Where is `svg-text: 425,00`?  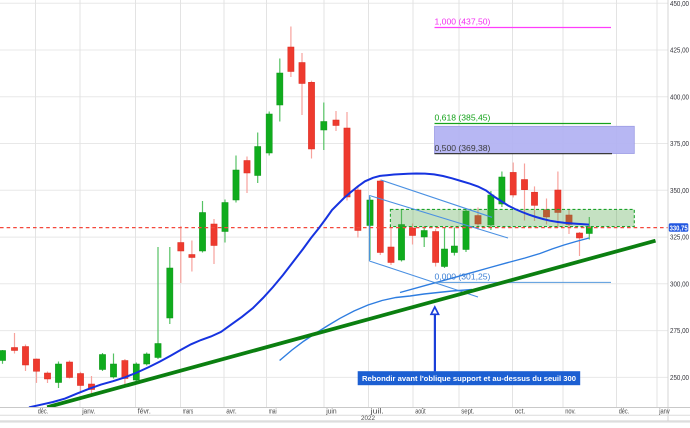 svg-text: 425,00 is located at coordinates (679, 50).